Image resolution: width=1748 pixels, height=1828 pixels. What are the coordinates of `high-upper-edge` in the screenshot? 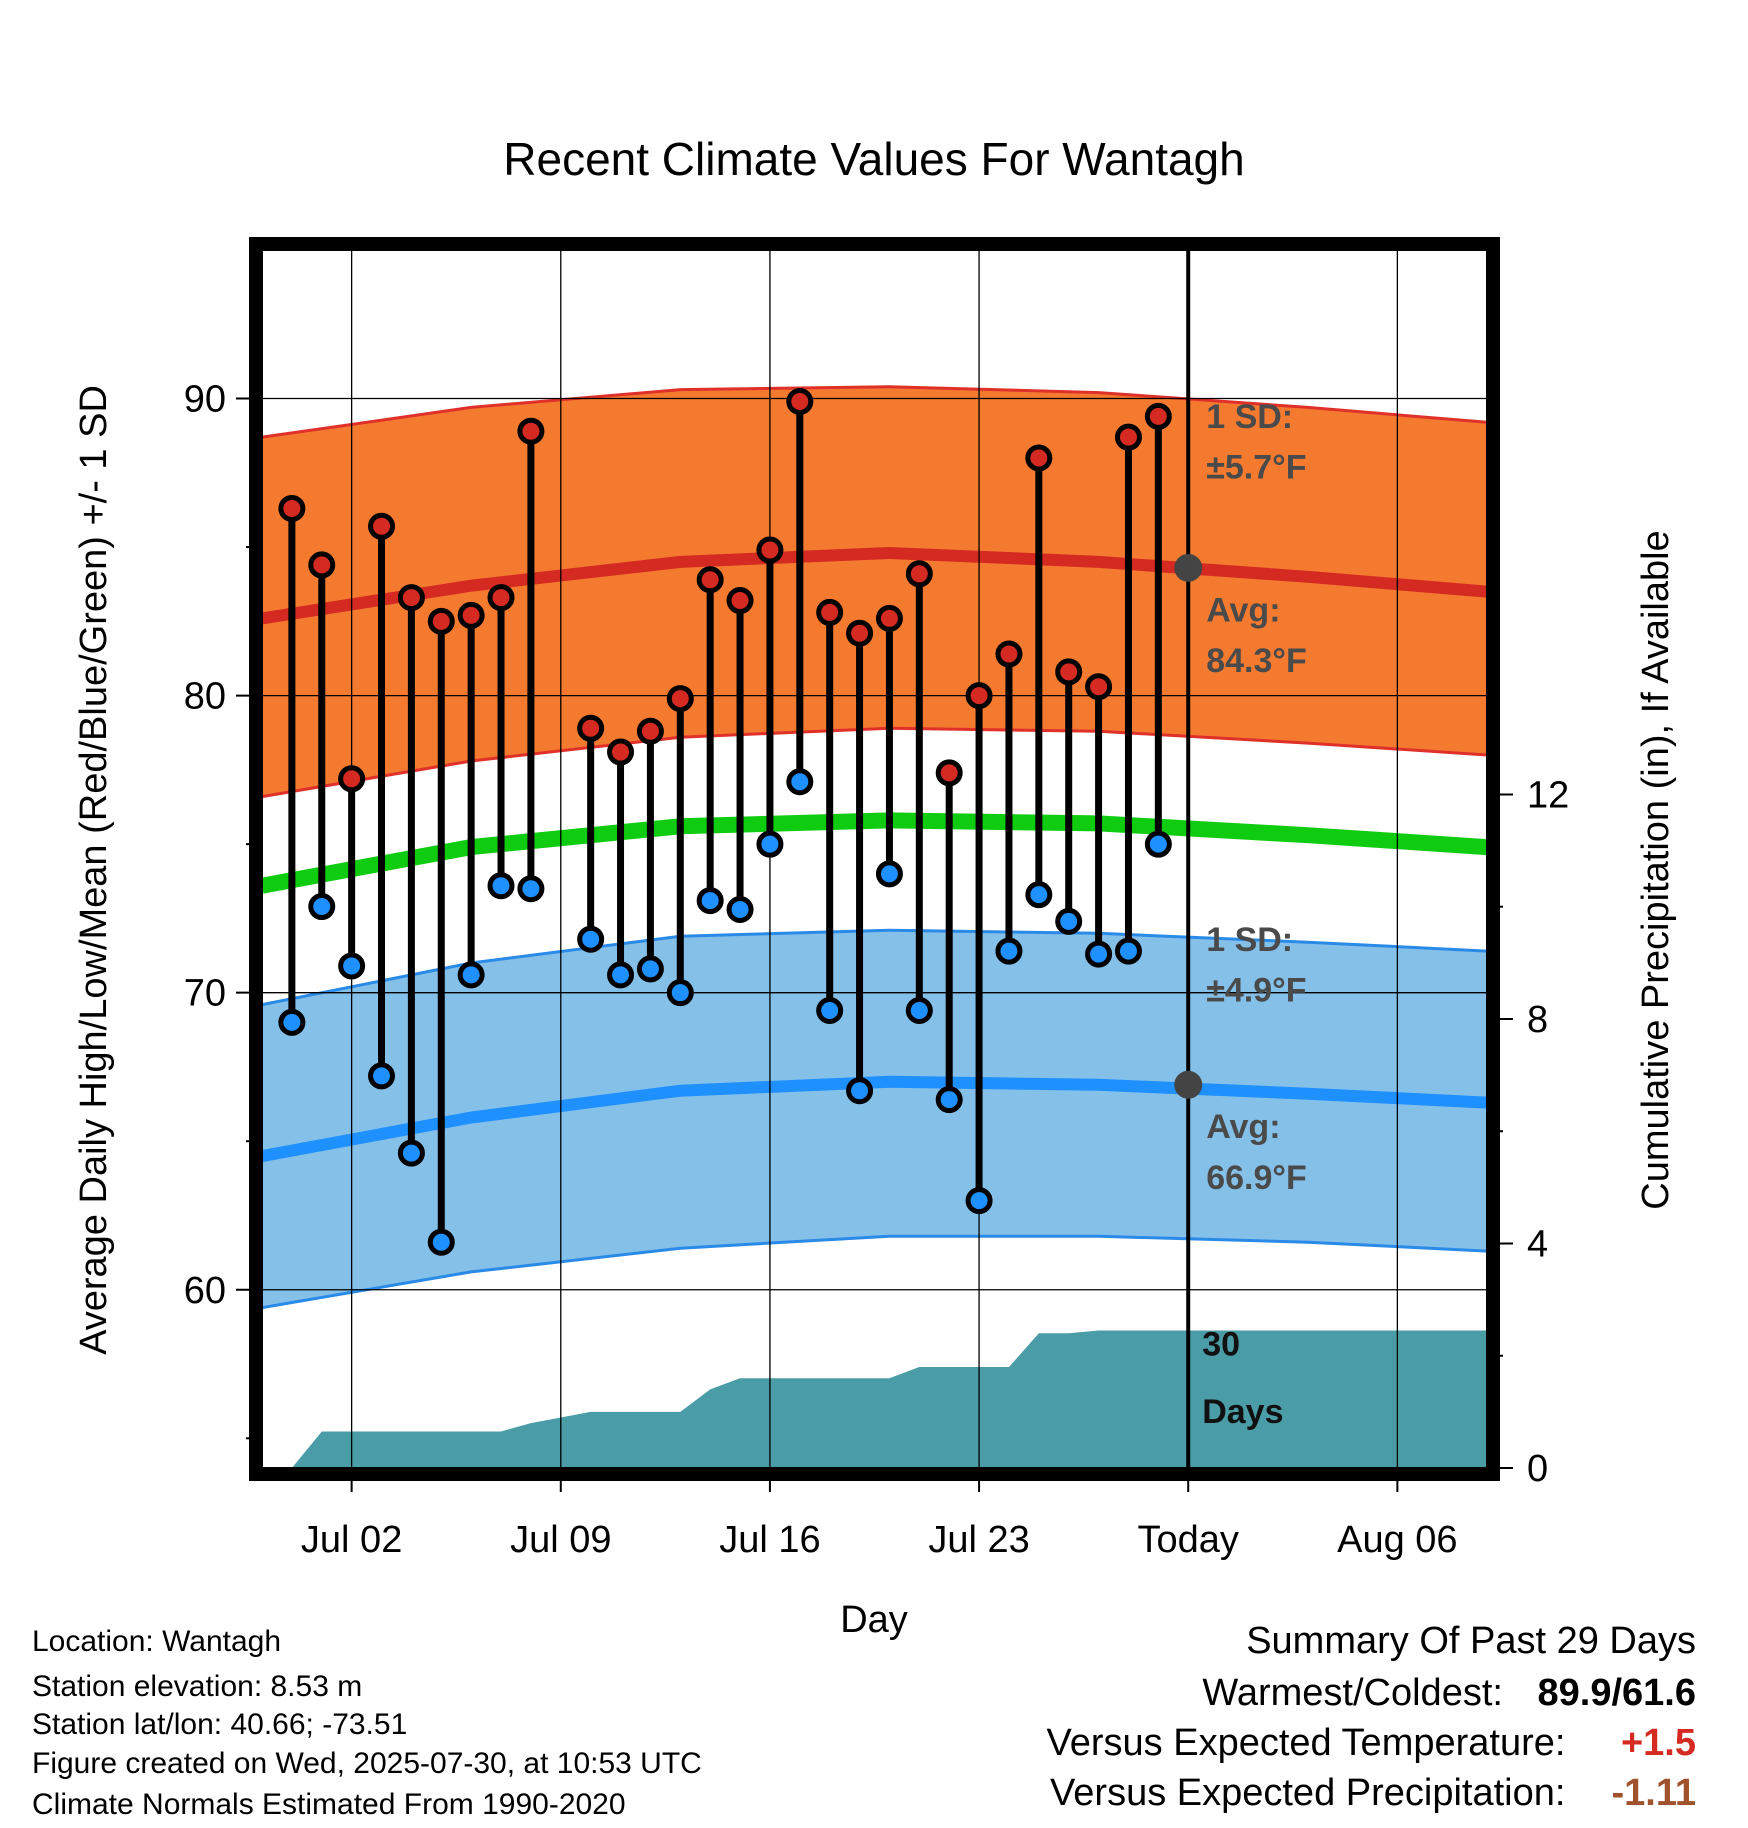 It's located at (874, 412).